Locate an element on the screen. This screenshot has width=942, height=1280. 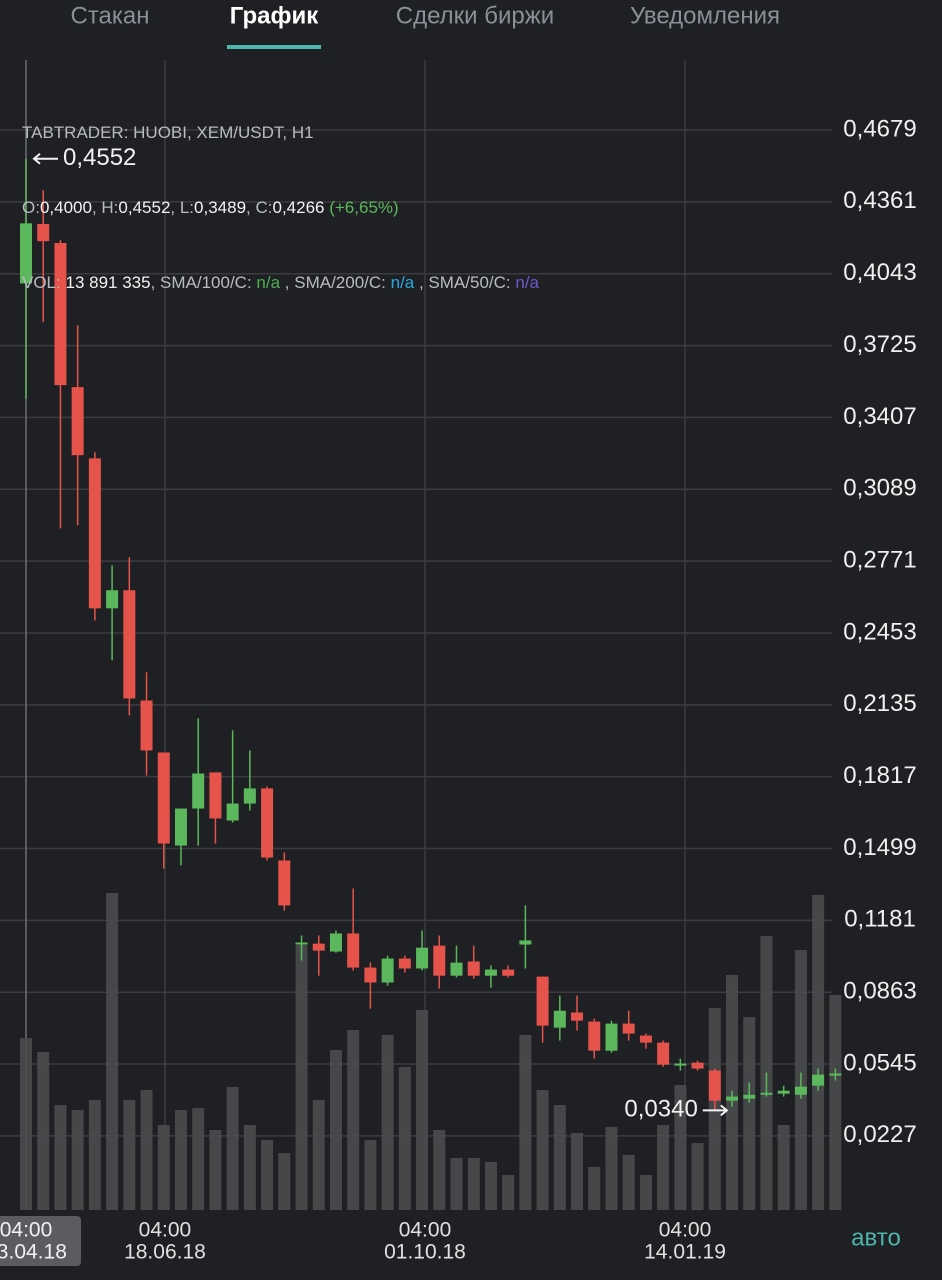
legend-label: , C: is located at coordinates (259, 207).